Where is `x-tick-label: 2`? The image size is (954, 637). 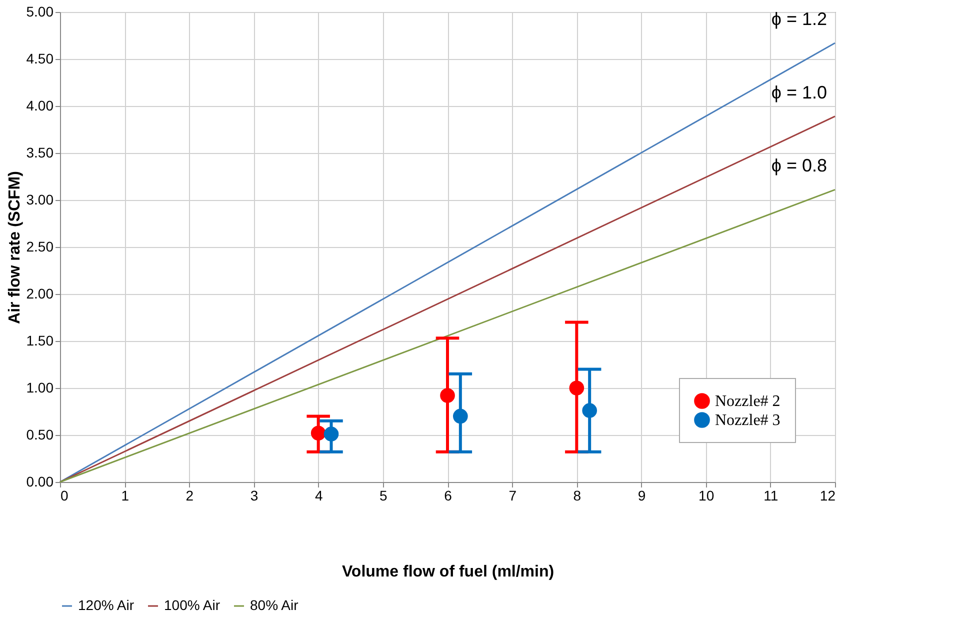
x-tick-label: 2 is located at coordinates (190, 496).